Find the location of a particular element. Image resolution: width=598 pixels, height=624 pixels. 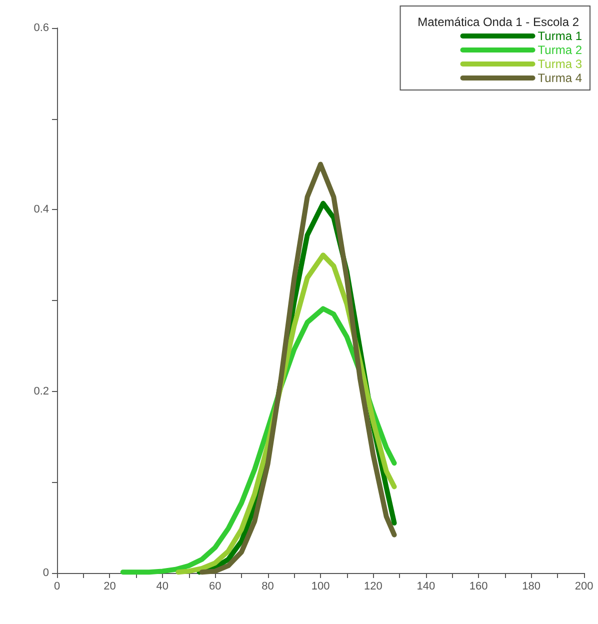

text: Turma 3 is located at coordinates (560, 64).